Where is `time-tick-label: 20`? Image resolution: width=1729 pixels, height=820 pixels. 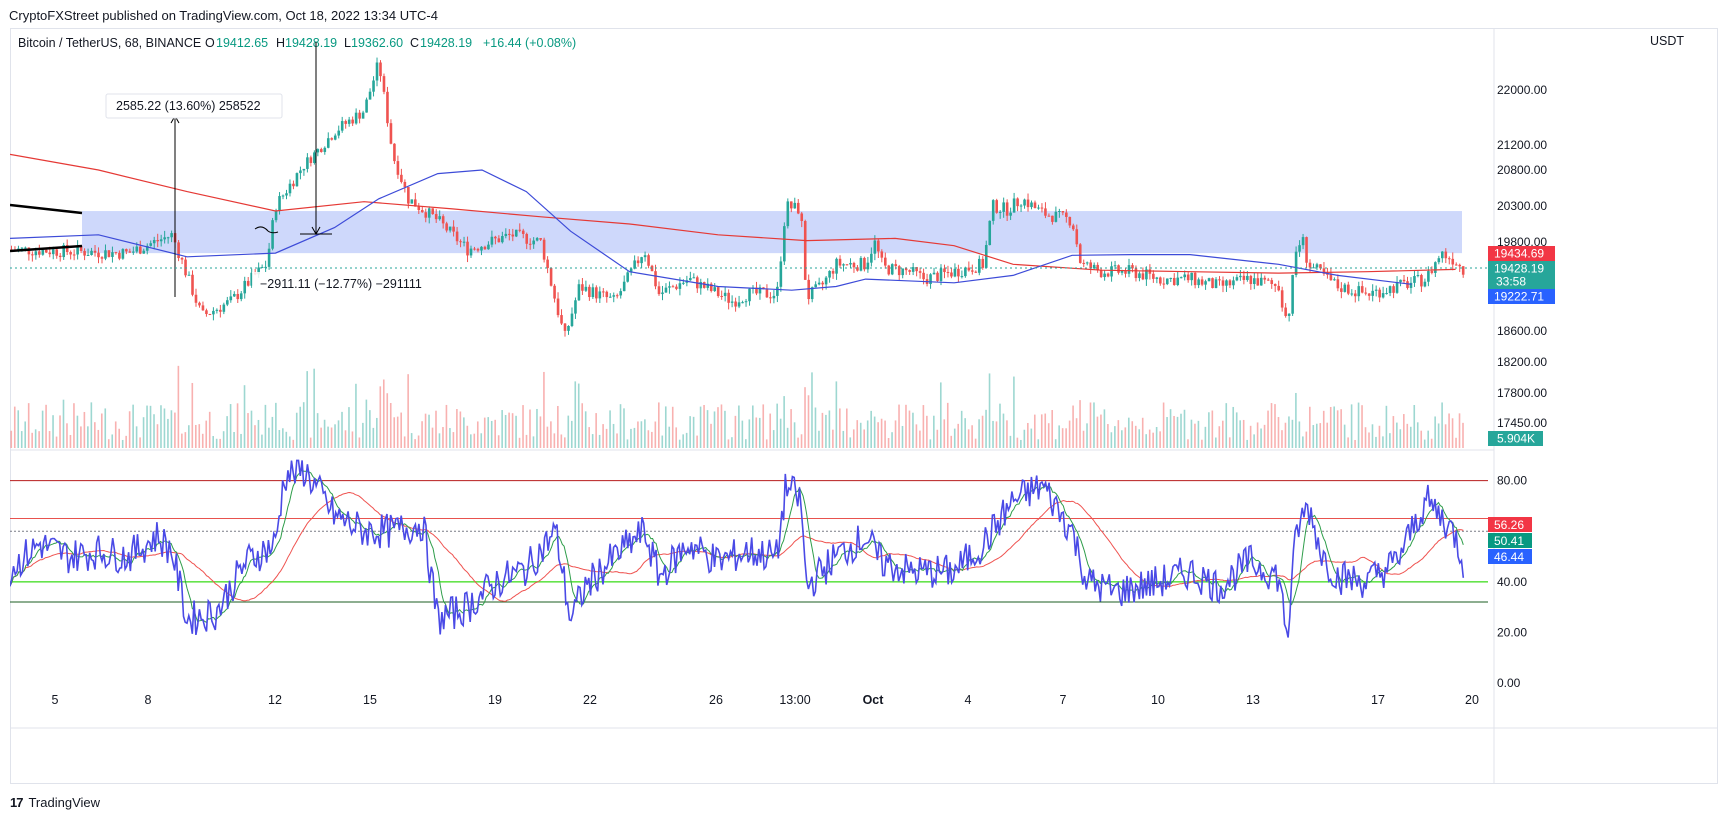
time-tick-label: 20 is located at coordinates (1472, 700).